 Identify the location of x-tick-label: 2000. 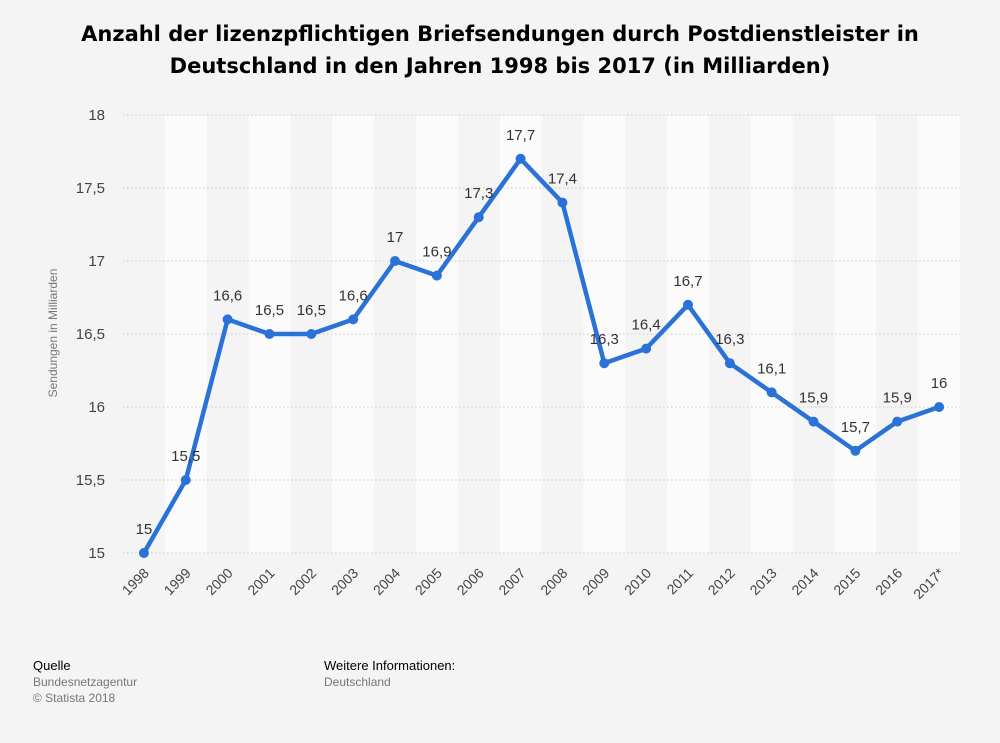
(218, 581).